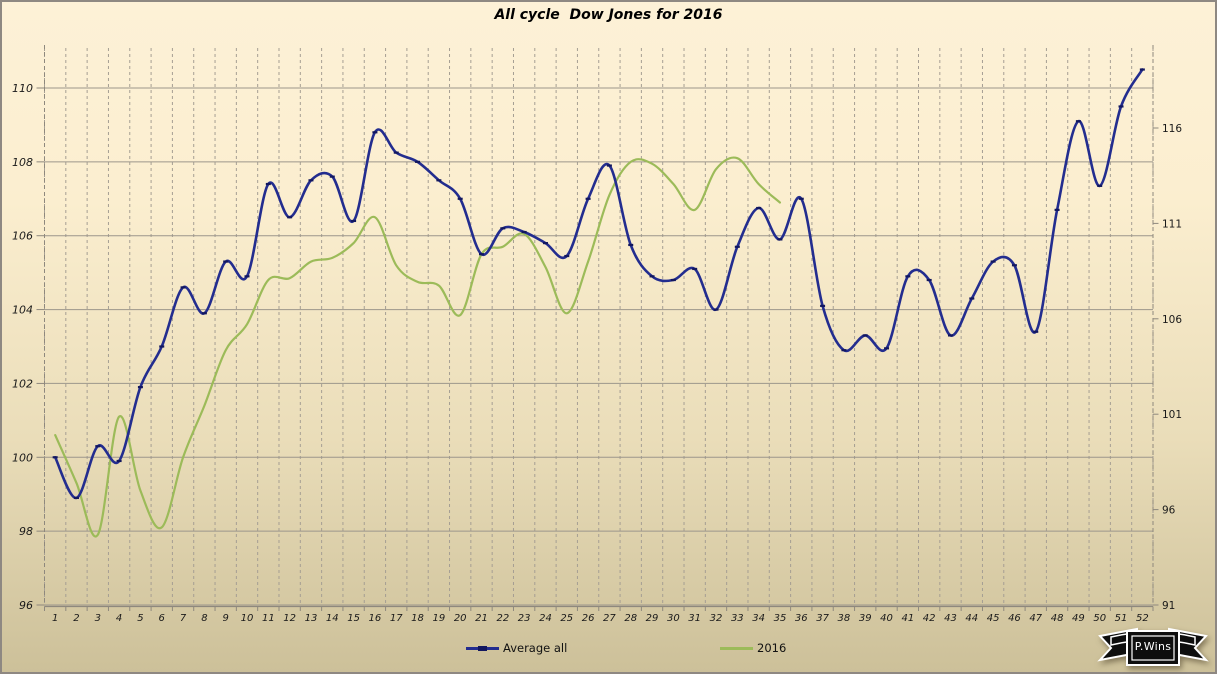 This screenshot has width=1217, height=674. I want to click on x-axis-label: 19, so click(439, 618).